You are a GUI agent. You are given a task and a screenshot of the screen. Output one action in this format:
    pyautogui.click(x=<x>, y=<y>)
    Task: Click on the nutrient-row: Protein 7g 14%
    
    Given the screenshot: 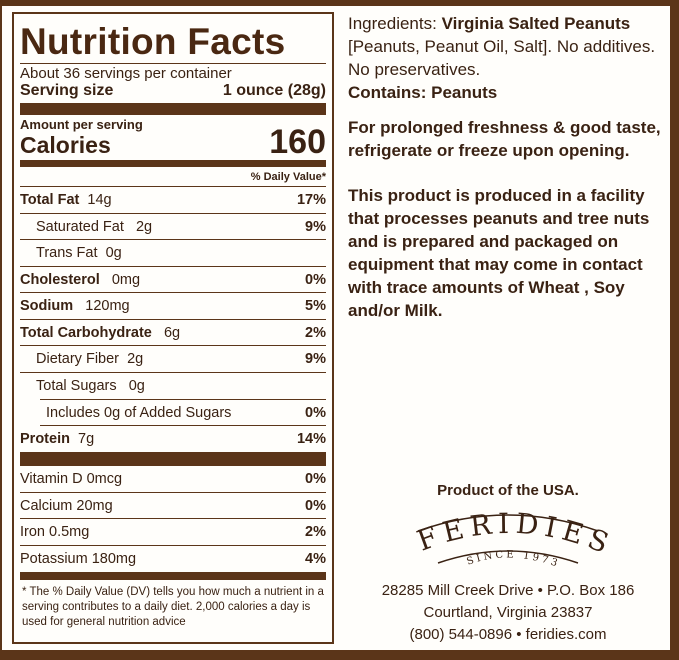 What is the action you would take?
    pyautogui.click(x=173, y=439)
    